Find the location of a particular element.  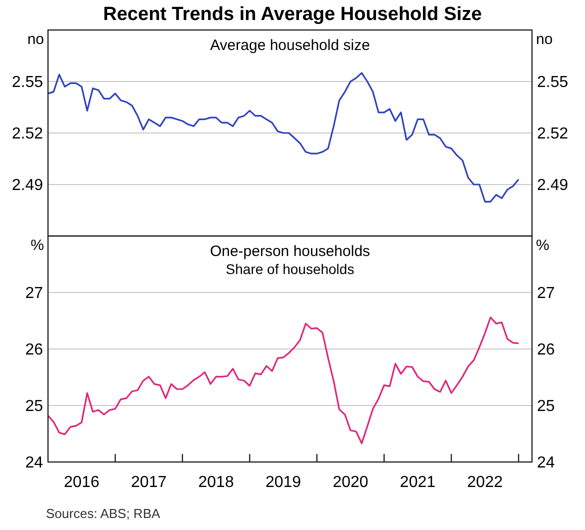

y2-tick-label: 2.52 is located at coordinates (552, 134).